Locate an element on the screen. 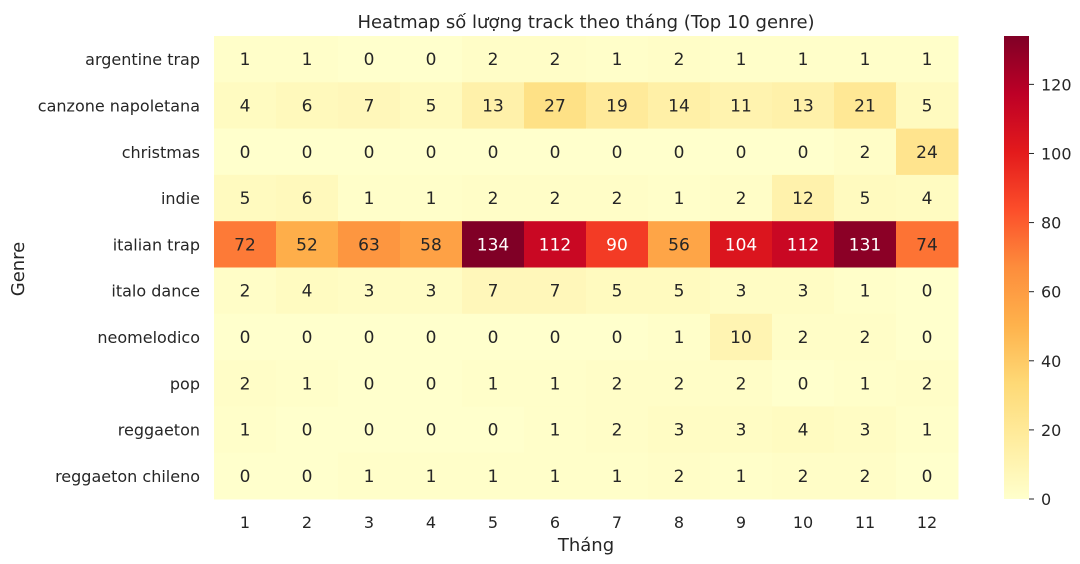  cell-value-label: 7 is located at coordinates (493, 292).